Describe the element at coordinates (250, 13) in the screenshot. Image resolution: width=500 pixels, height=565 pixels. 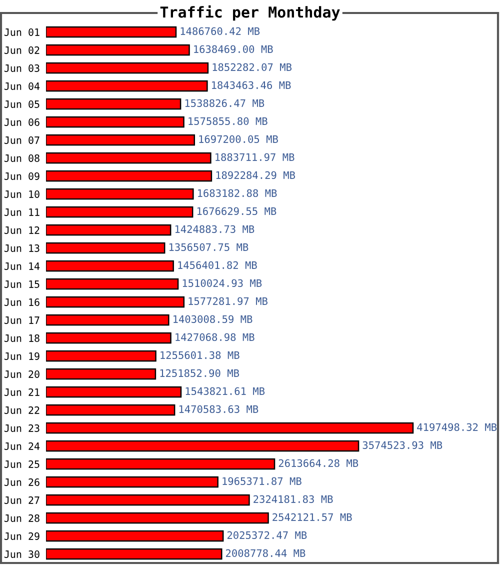
I see `chart-title: Traffic per Monthday` at that location.